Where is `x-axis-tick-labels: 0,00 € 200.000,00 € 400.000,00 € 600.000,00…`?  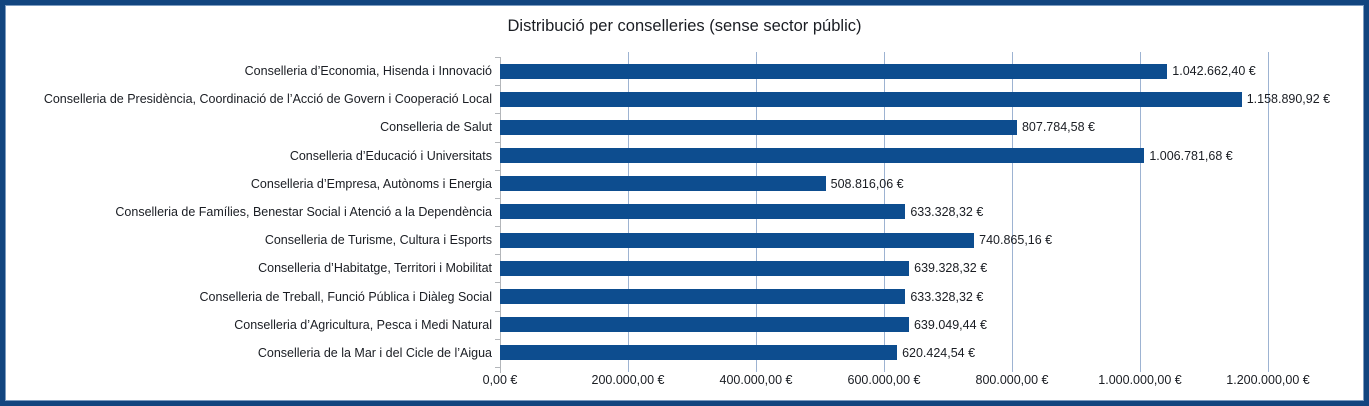 x-axis-tick-labels: 0,00 € 200.000,00 € 400.000,00 € 600.000,00… is located at coordinates (896, 383).